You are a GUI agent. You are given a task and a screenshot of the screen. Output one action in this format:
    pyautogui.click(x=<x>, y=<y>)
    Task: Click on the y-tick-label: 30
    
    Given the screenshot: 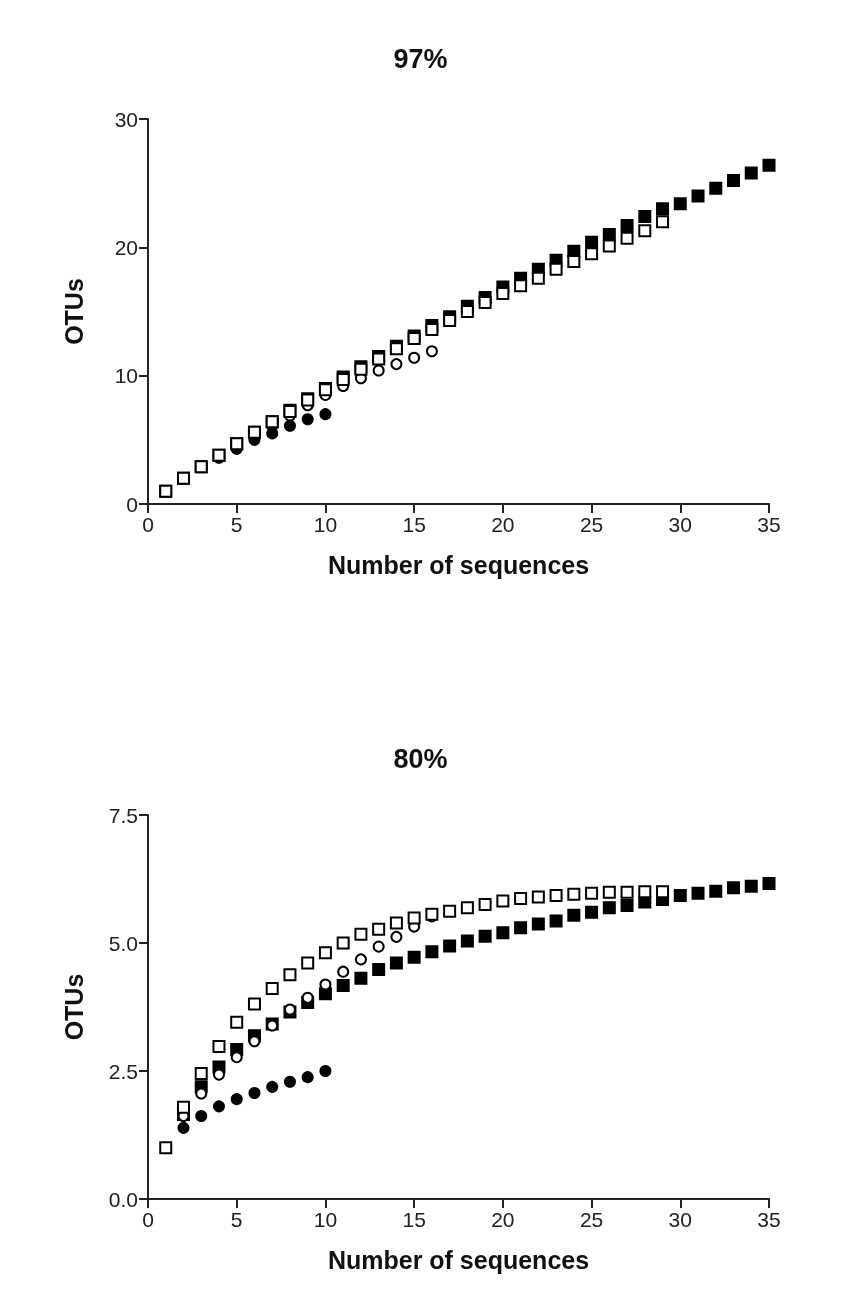 What is the action you would take?
    pyautogui.click(x=126, y=119)
    